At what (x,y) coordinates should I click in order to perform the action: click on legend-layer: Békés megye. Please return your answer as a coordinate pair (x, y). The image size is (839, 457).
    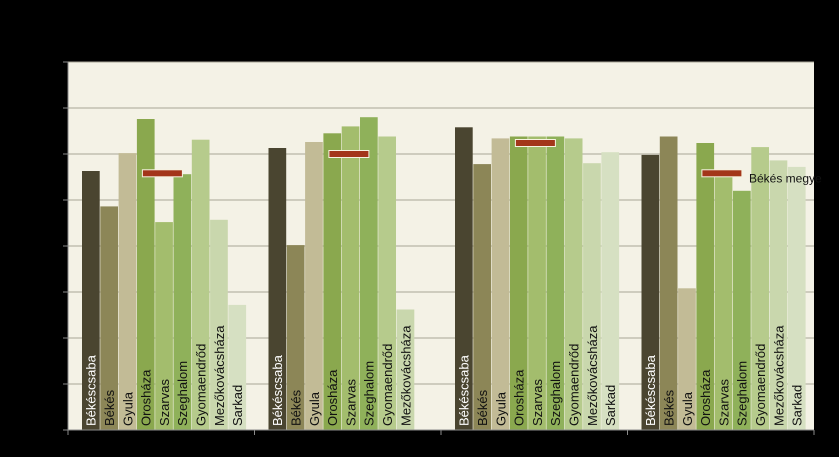
    Looking at the image, I should click on (785, 178).